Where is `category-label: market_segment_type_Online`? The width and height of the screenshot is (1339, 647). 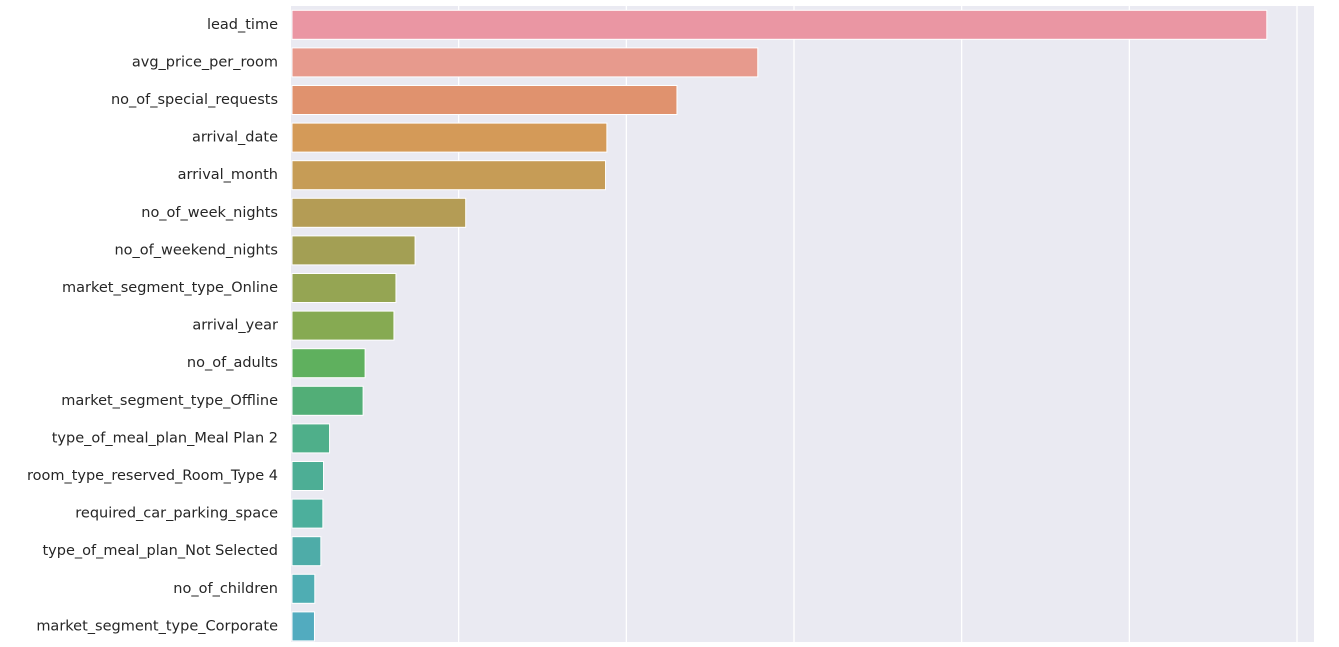
category-label: market_segment_type_Online is located at coordinates (170, 288).